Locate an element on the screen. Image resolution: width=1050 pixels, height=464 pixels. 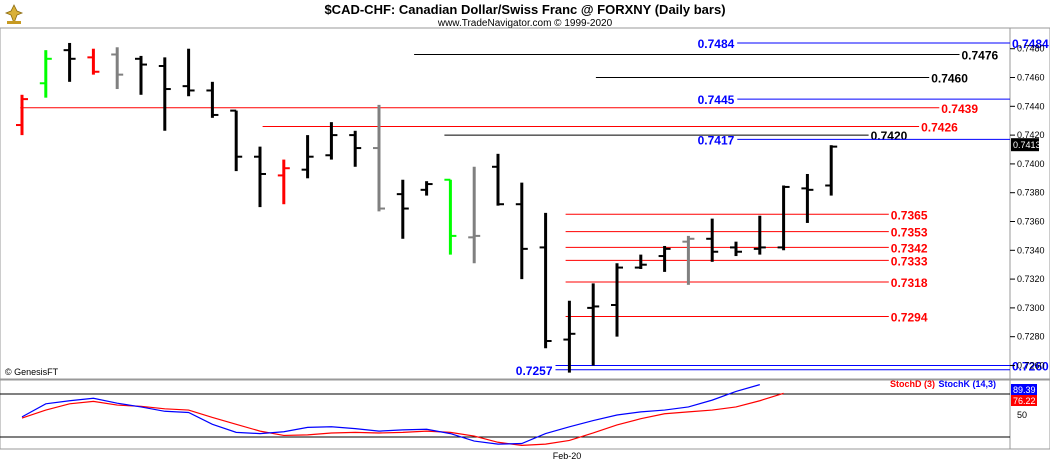
level-label: 0.7353 is located at coordinates (909, 233).